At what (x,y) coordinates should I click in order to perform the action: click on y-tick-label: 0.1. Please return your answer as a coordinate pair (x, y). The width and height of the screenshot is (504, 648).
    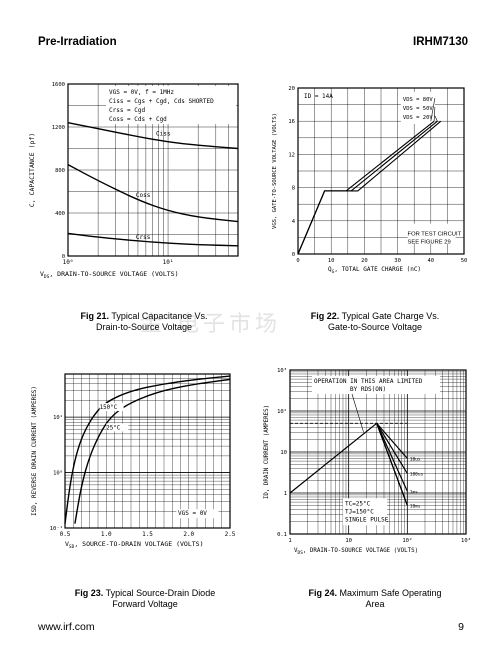
    Looking at the image, I should click on (282, 535).